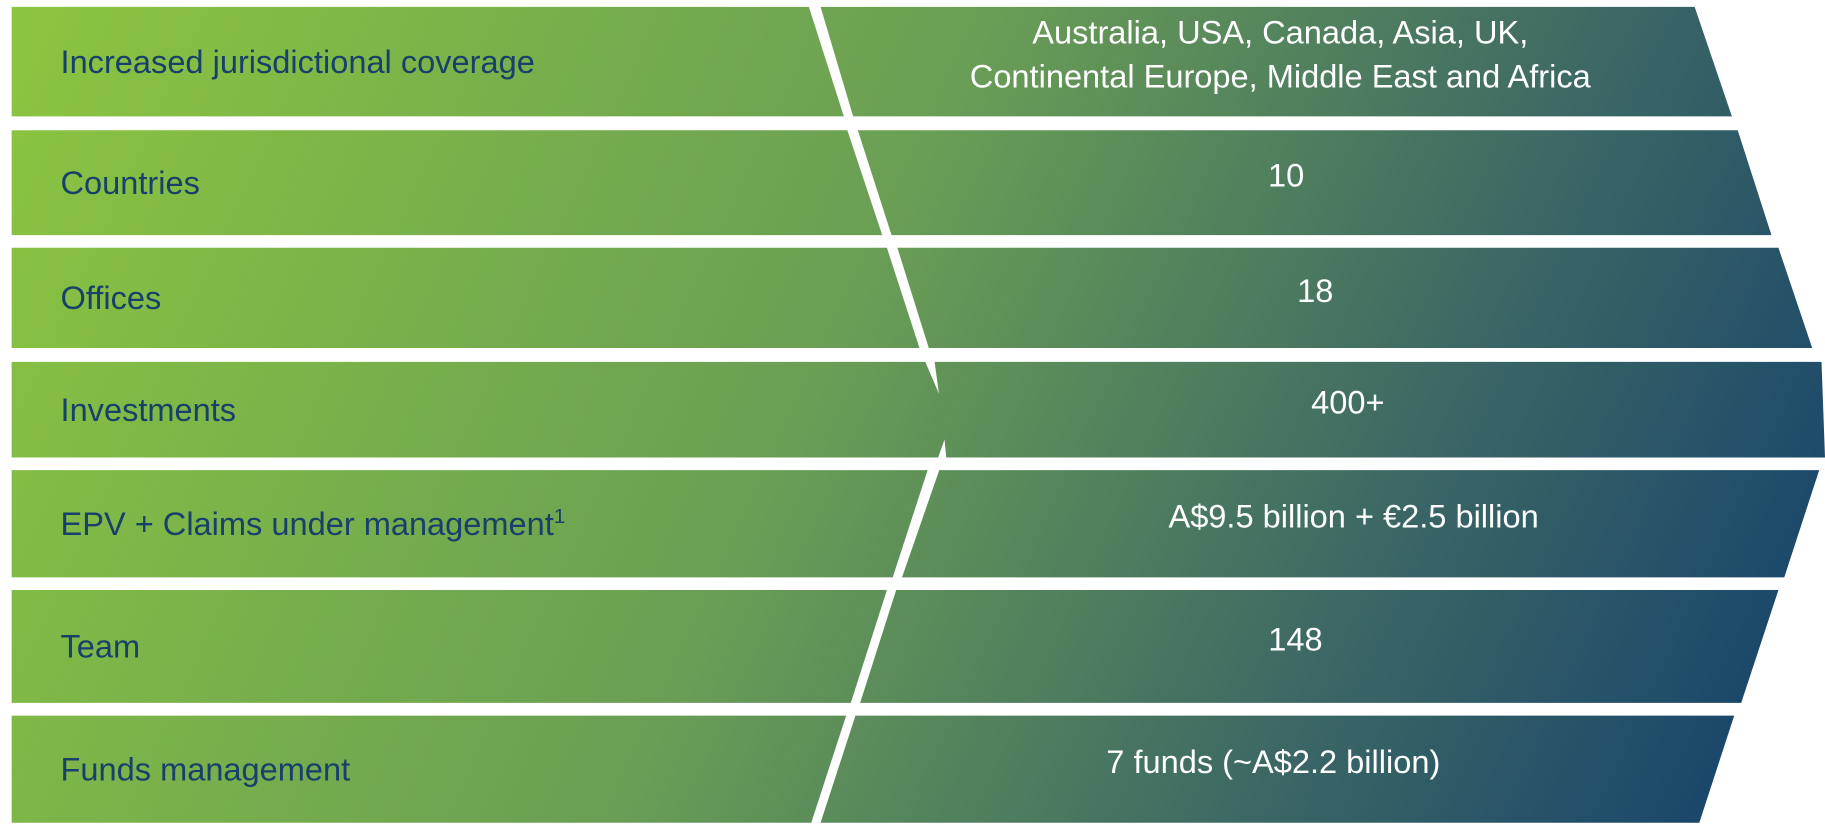 The width and height of the screenshot is (1825, 832). Describe the element at coordinates (1295, 640) in the screenshot. I see `row-value: 148` at that location.